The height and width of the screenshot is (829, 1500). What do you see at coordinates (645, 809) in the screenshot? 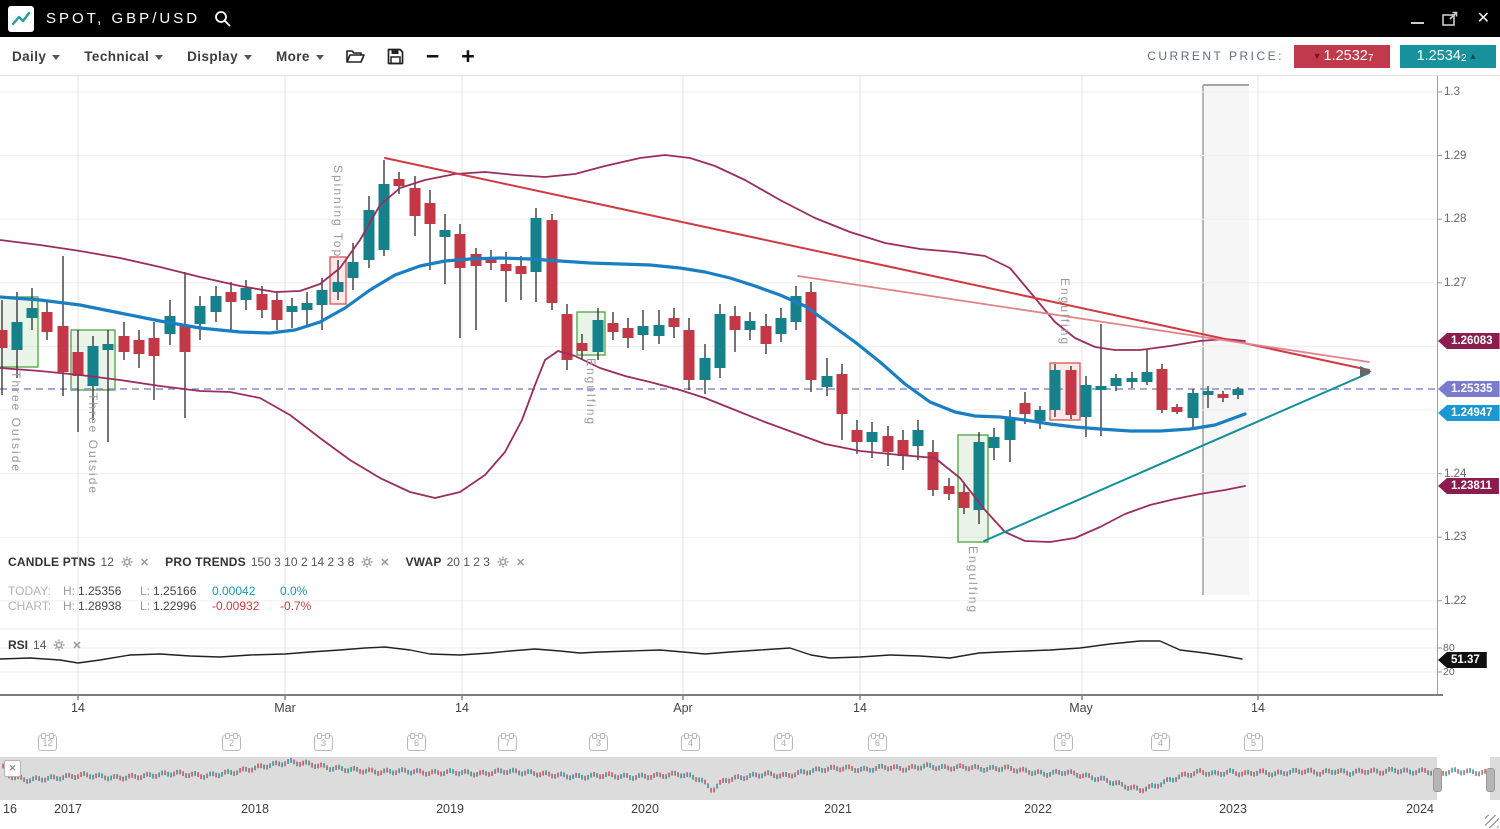
I see `navigator-year-label: 2020` at bounding box center [645, 809].